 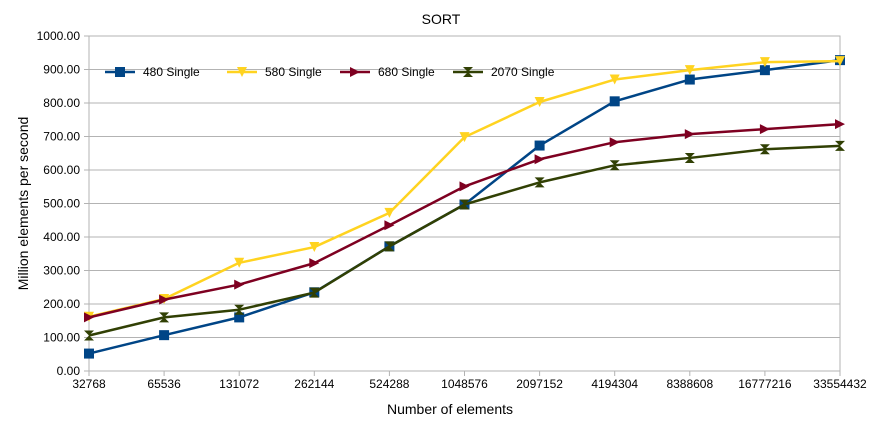 What do you see at coordinates (765, 384) in the screenshot?
I see `x-tick-label: 16777216` at bounding box center [765, 384].